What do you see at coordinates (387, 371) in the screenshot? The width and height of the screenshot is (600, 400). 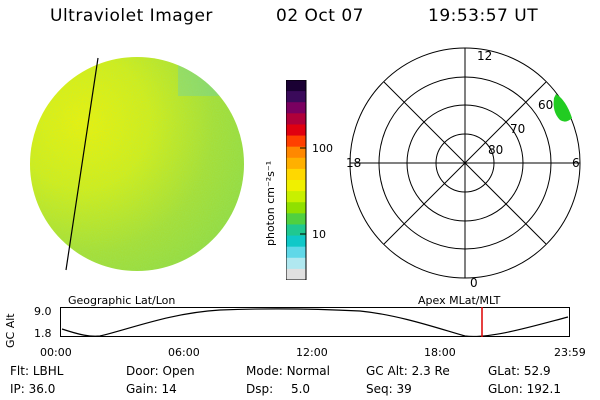 I see `gcalt-label: GC Alt:` at bounding box center [387, 371].